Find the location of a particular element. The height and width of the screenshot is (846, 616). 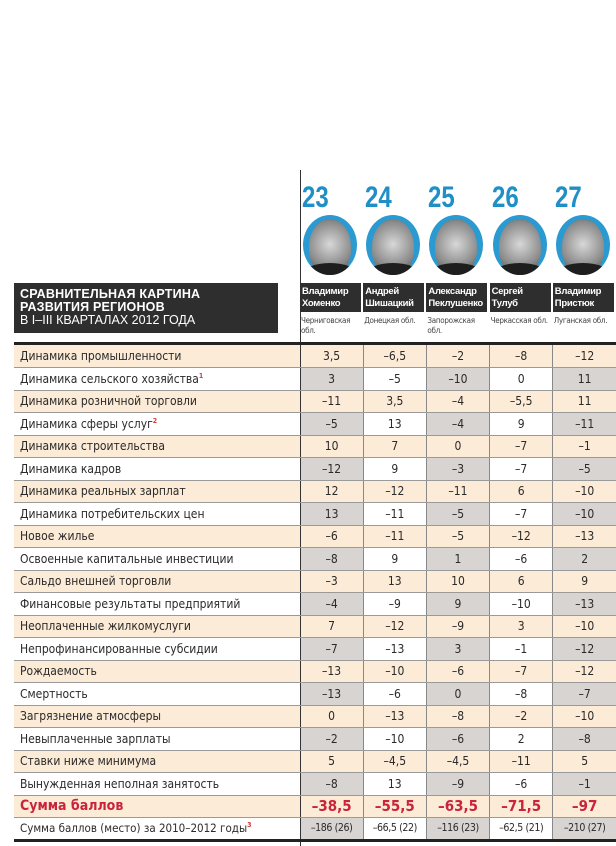

row-label: Невыплаченные зарплаты is located at coordinates (157, 739).